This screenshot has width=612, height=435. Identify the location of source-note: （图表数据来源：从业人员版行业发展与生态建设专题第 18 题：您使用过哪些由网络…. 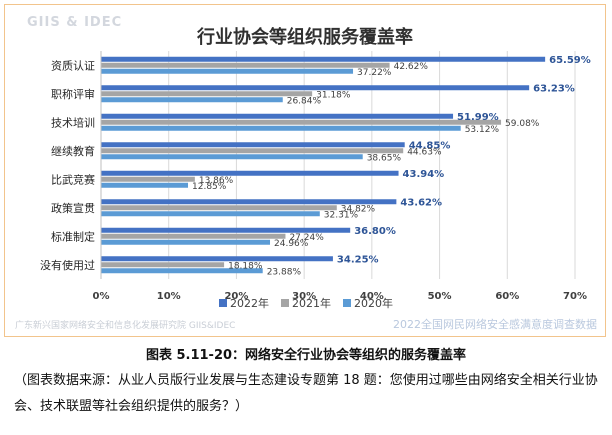
(306, 393).